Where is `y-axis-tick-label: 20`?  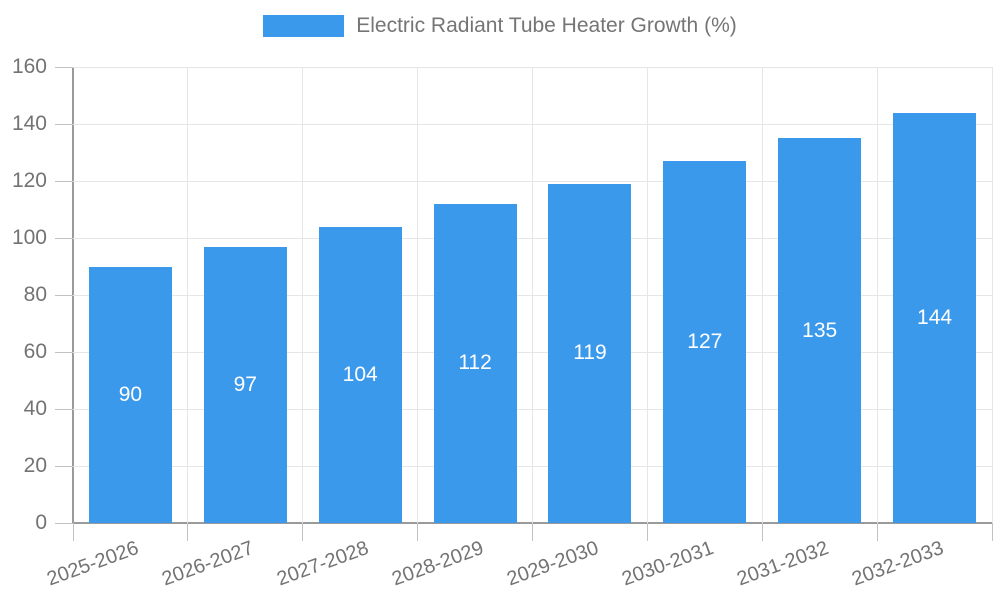 y-axis-tick-label: 20 is located at coordinates (35, 465).